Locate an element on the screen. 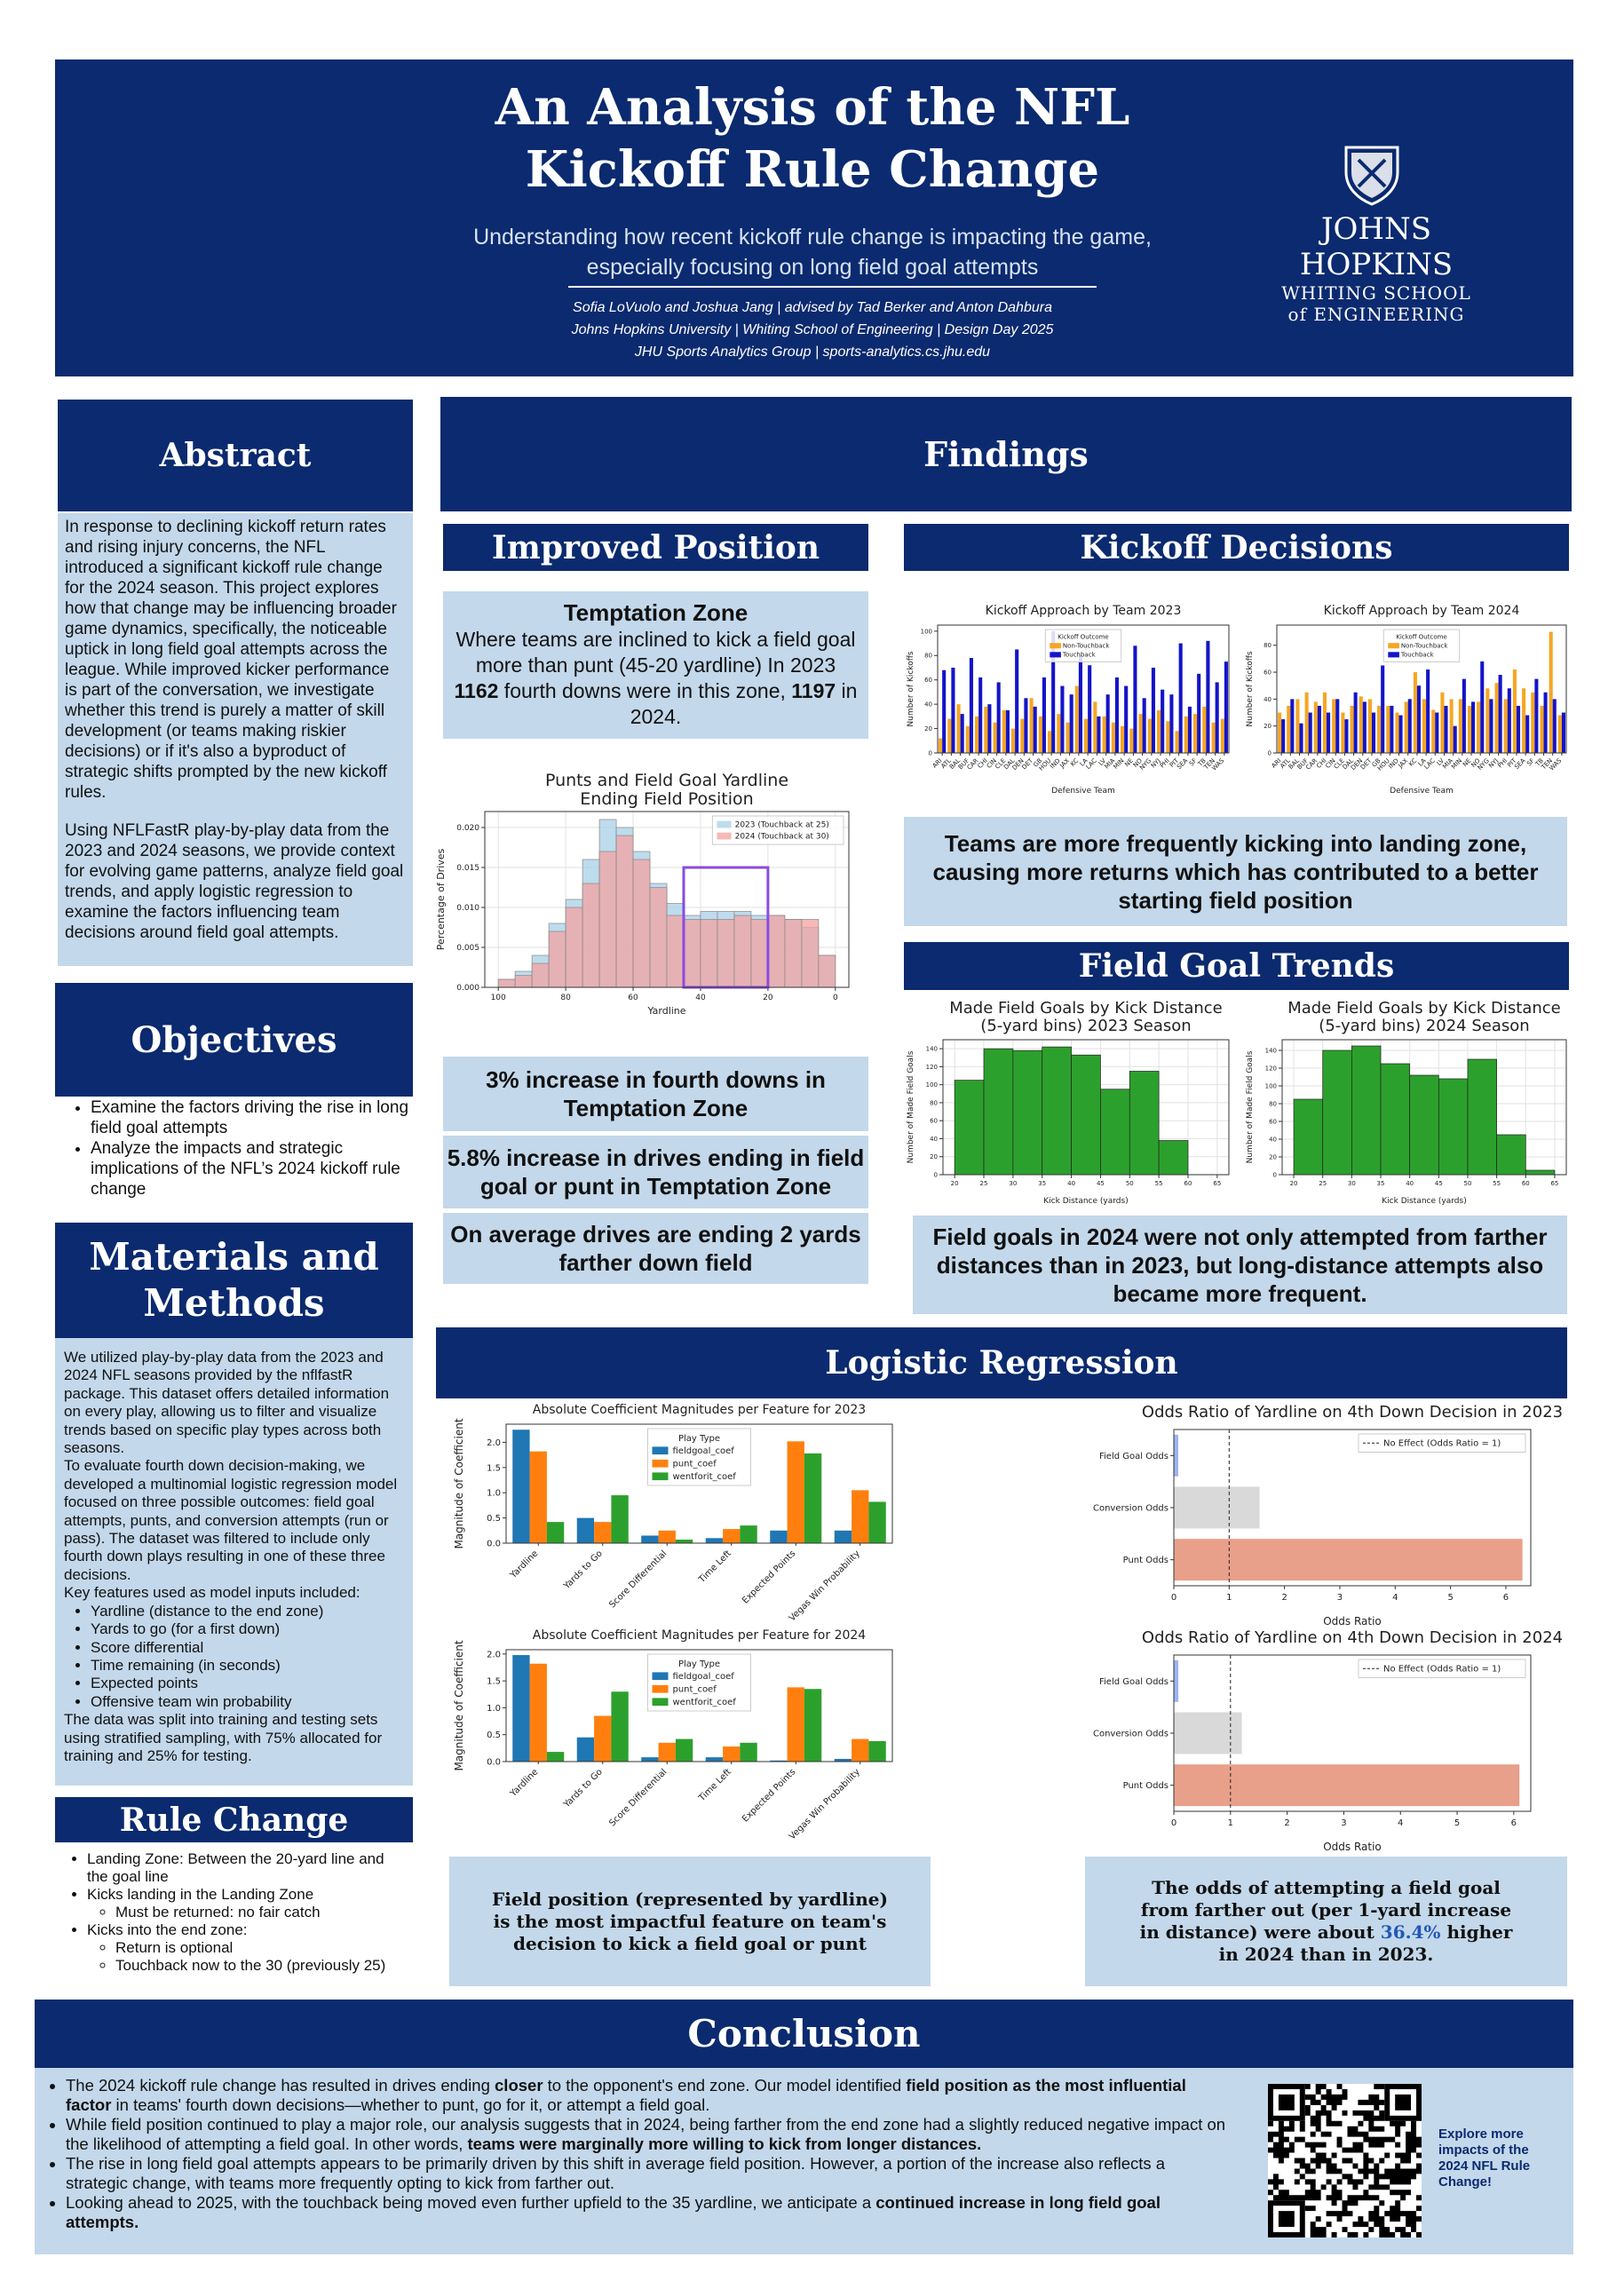 Image resolution: width=1624 pixels, height=2273 pixels. x-tick-label: Score Differential is located at coordinates (638, 1798).